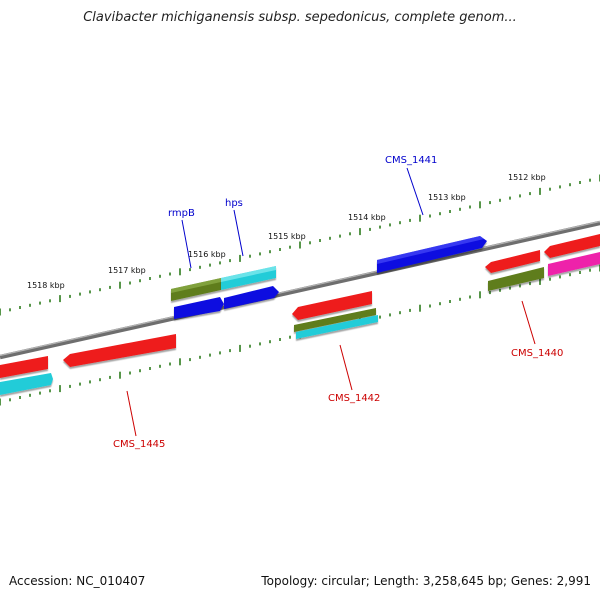 This screenshot has height=600, width=600. What do you see at coordinates (139, 444) in the screenshot?
I see `label-cms-1445: CMS_1445` at bounding box center [139, 444].